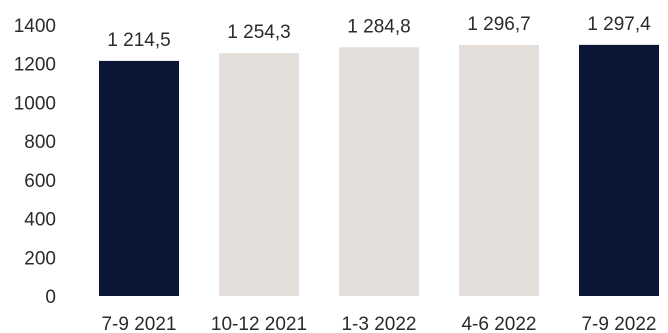 The image size is (668, 333). Describe the element at coordinates (35, 103) in the screenshot. I see `y-tick-label: 1000` at that location.